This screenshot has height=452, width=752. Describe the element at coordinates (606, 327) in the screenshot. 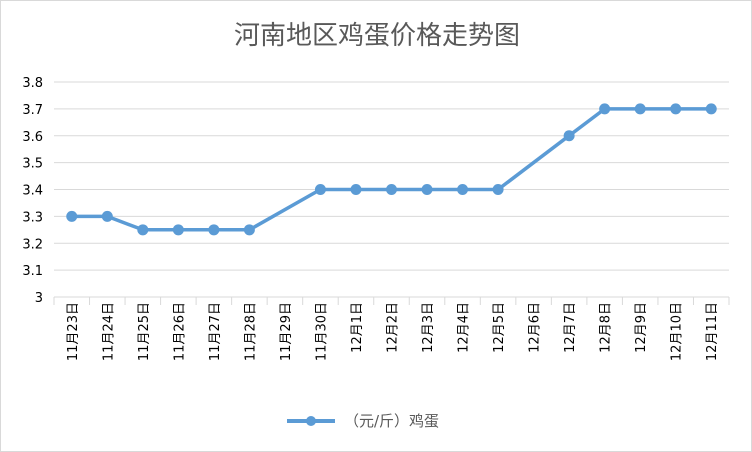

I see `x-tick-label: 12月8日` at that location.